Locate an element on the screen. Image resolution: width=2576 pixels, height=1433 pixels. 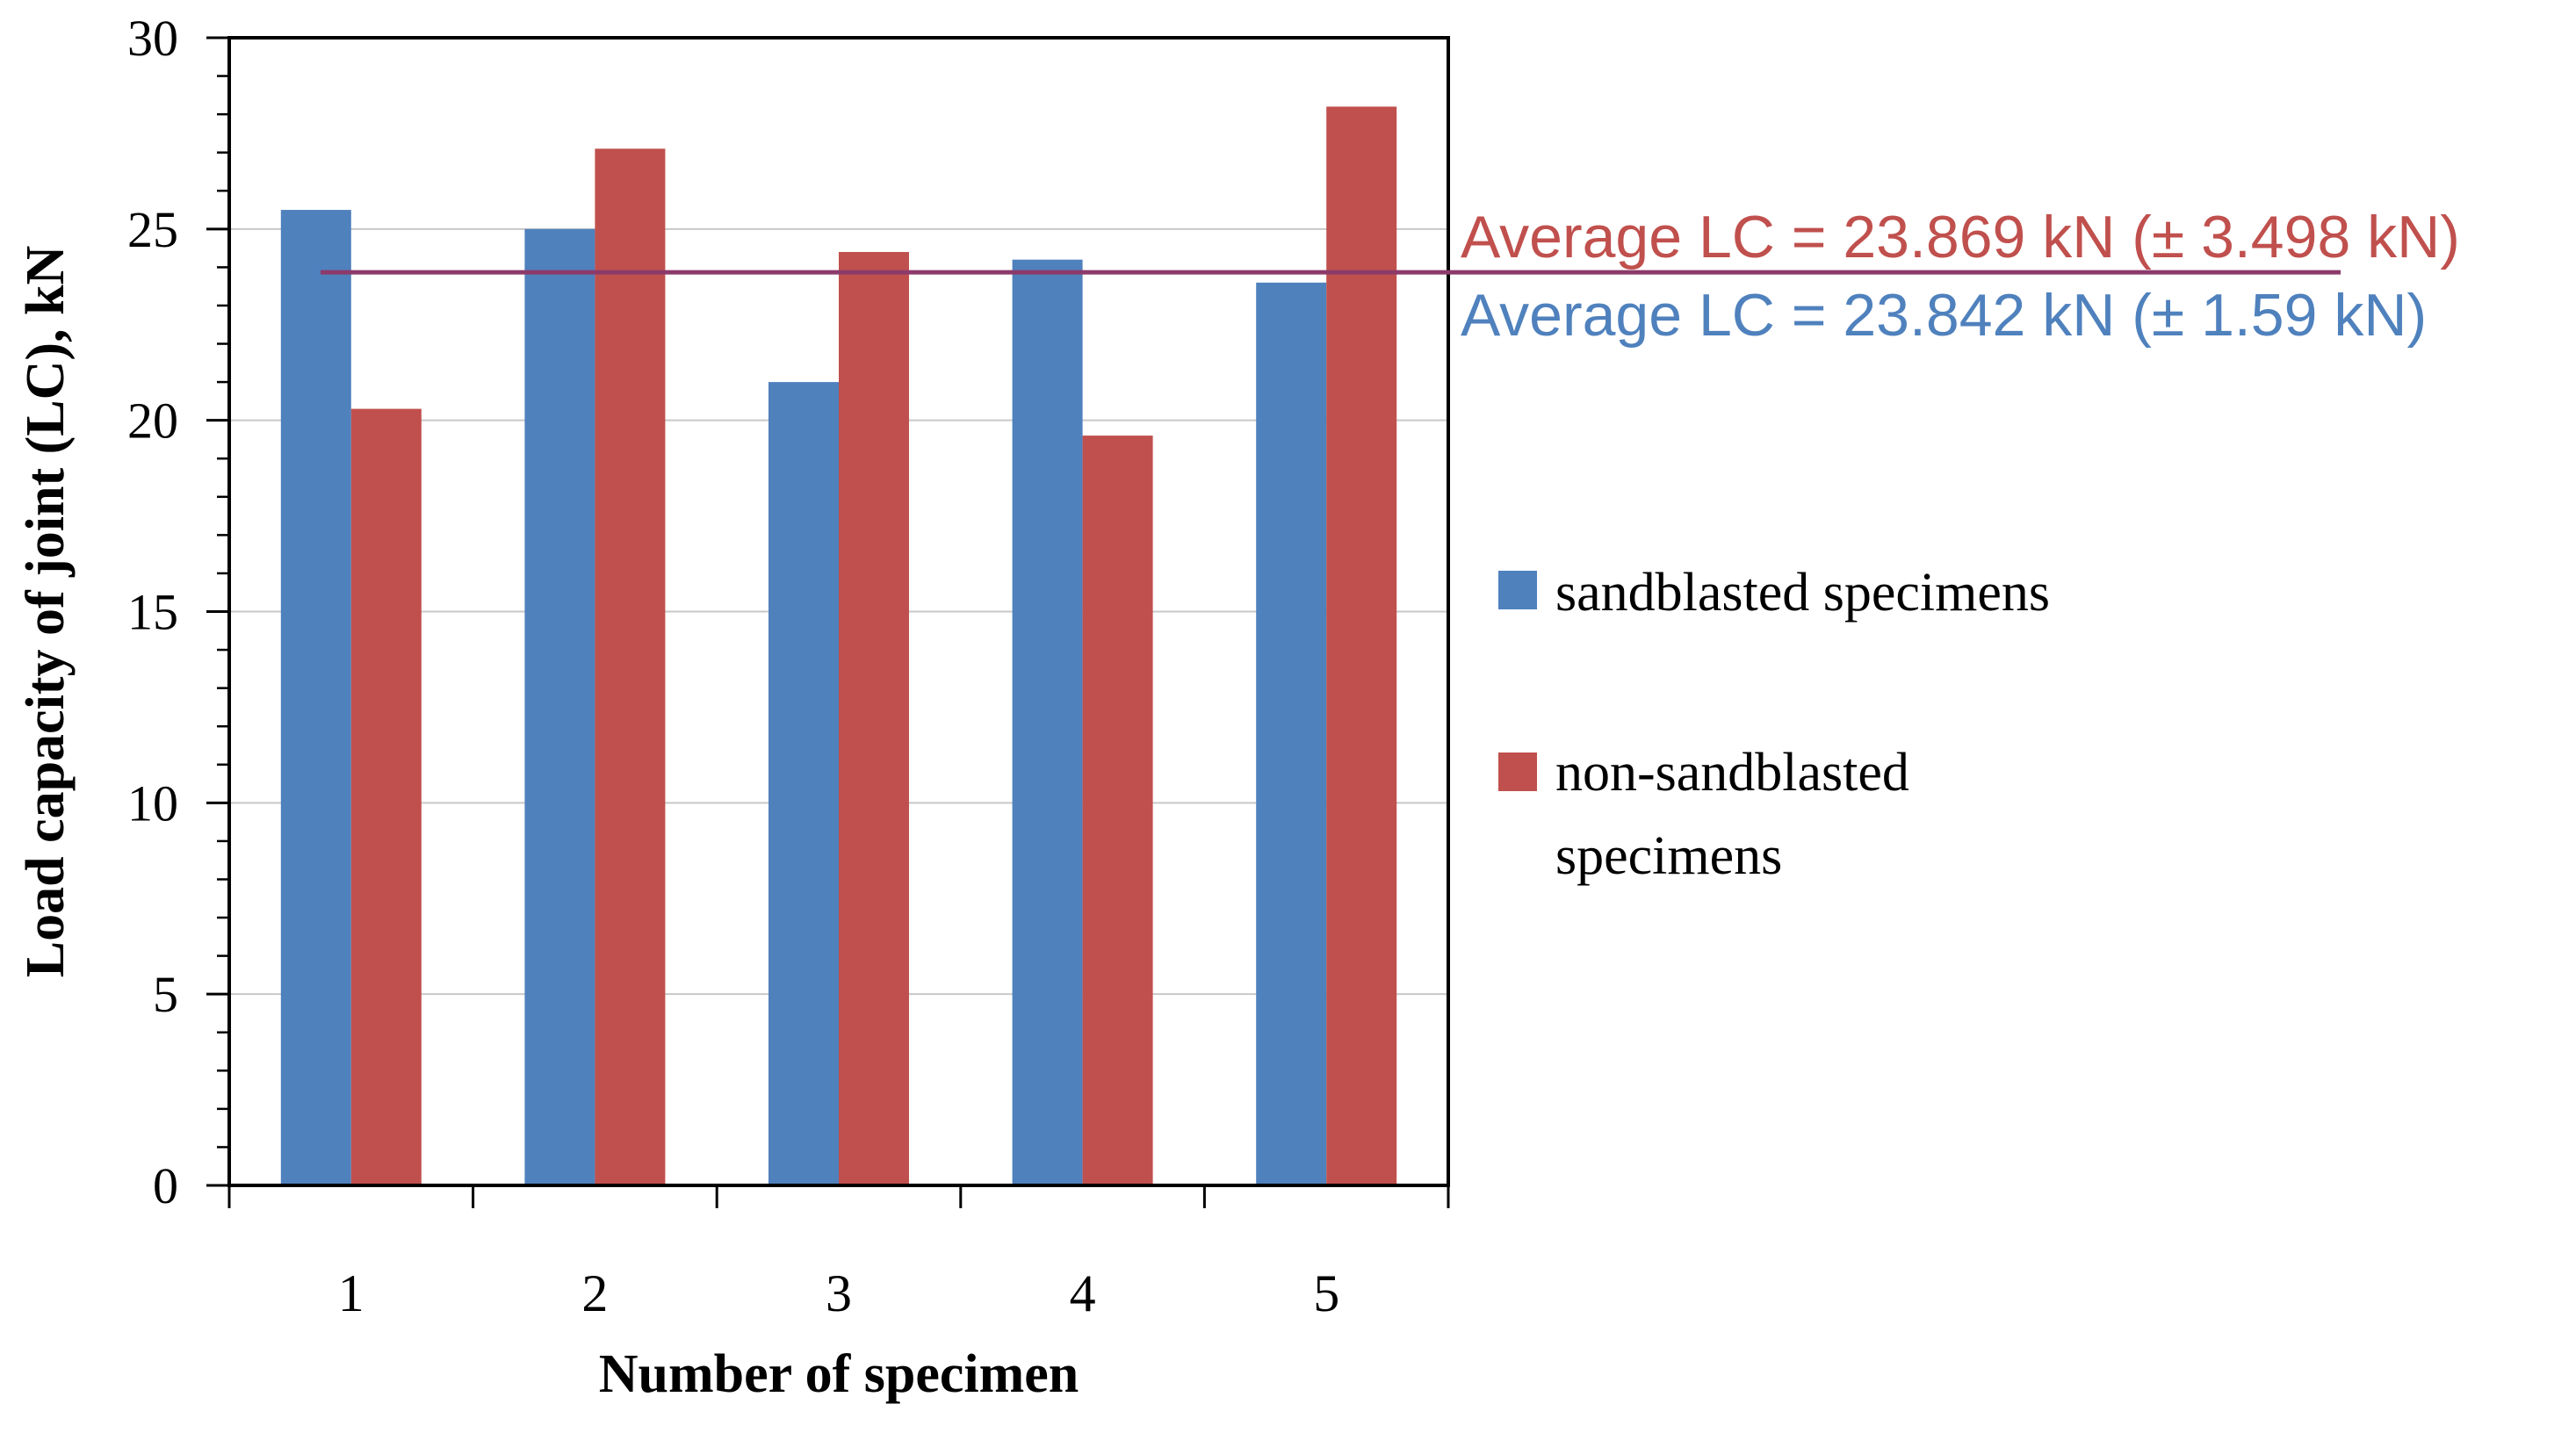
y-axis-label: Load capacity of joint (LC), kN is located at coordinates (46, 612).